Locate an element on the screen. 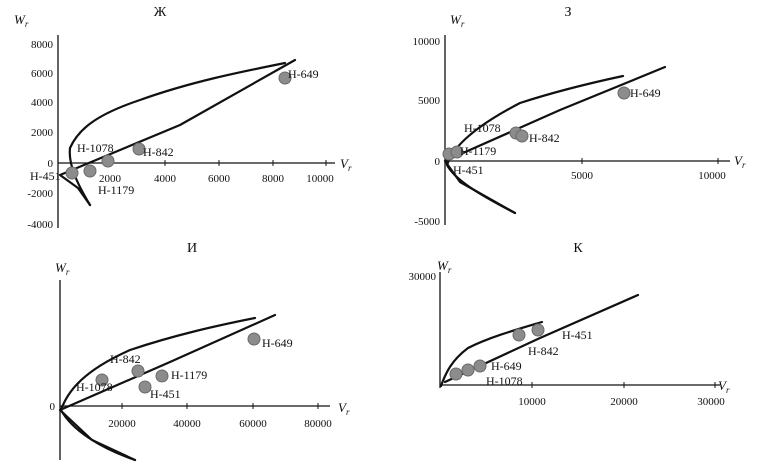 This screenshot has height=464, width=770. y-tick-2000: 2000 is located at coordinates (42, 133).